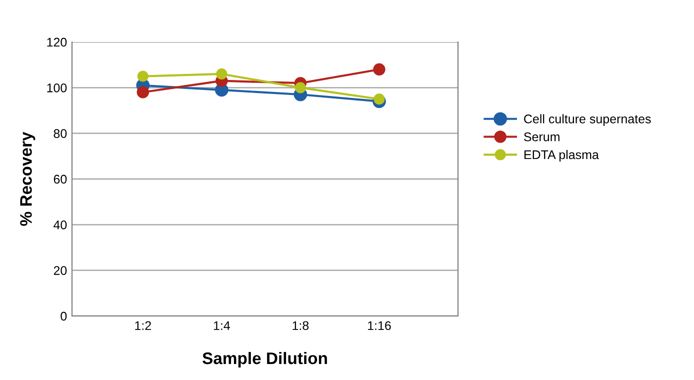 The image size is (694, 380). Describe the element at coordinates (63, 316) in the screenshot. I see `y-tick-label: 0` at that location.